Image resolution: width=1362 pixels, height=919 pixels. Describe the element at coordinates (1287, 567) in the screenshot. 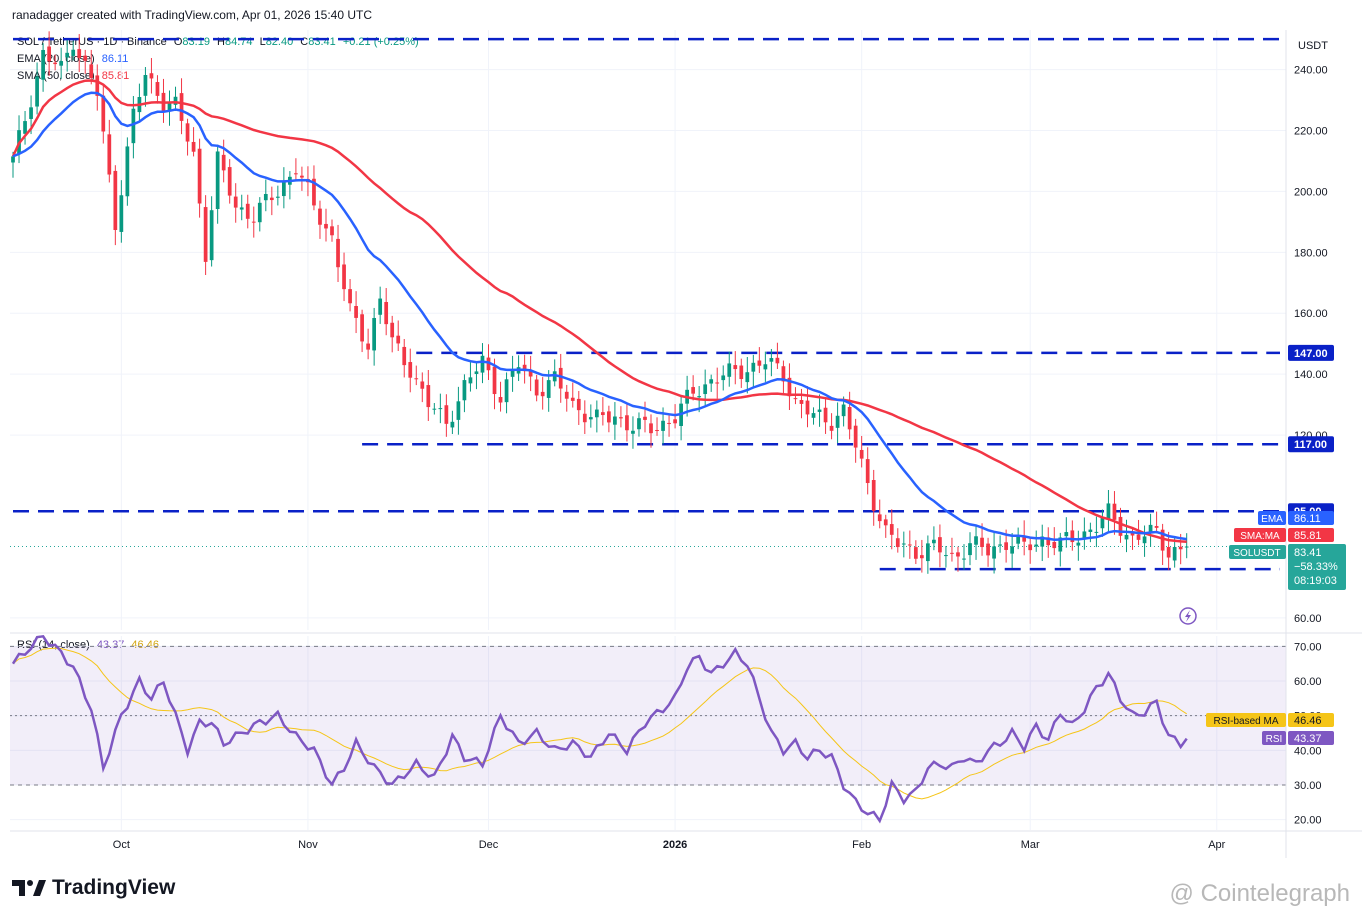

I see `symbol-price-tag: SOLUSDT 83.41 −58.33% 08:19:03` at that location.